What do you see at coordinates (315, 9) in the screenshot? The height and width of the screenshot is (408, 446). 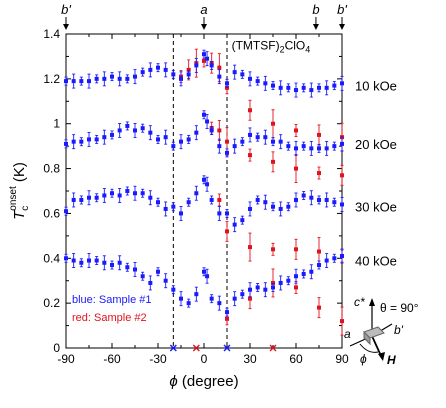 I see `top-axis-label: b` at bounding box center [315, 9].